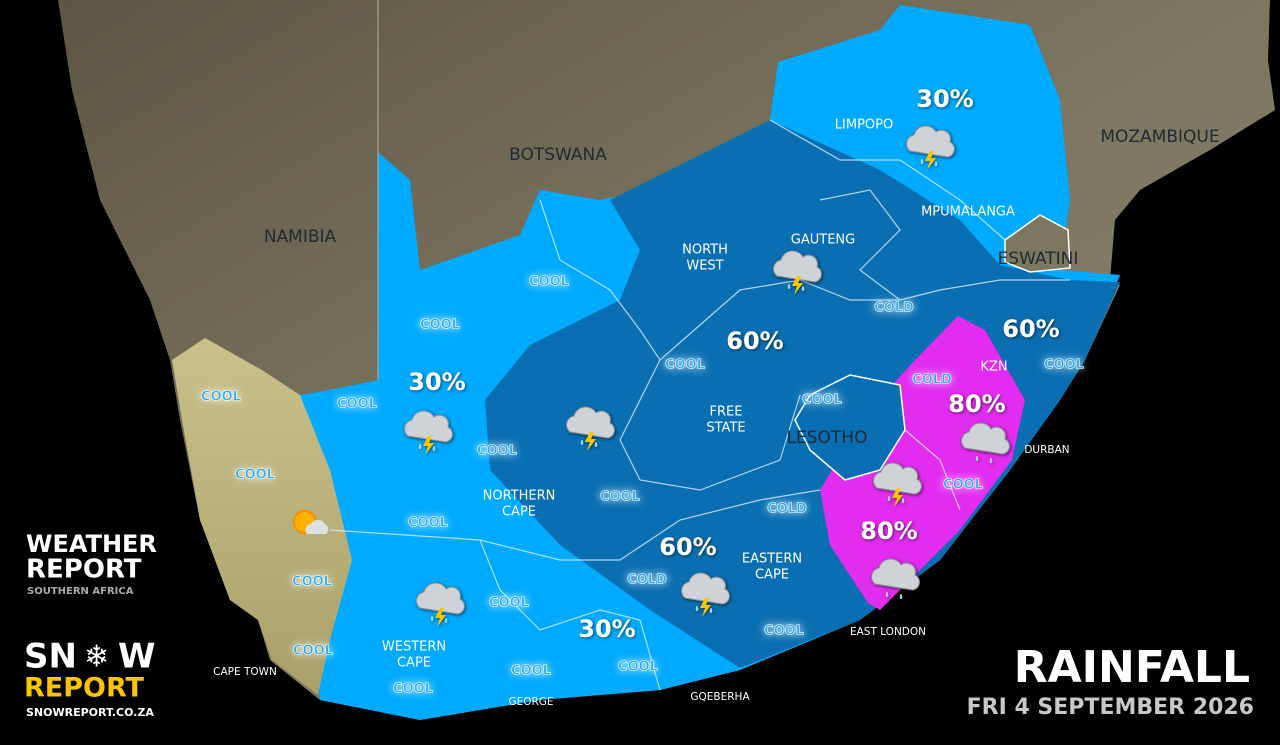 This screenshot has height=745, width=1280. Describe the element at coordinates (414, 647) in the screenshot. I see `province-label: WESTERN` at that location.